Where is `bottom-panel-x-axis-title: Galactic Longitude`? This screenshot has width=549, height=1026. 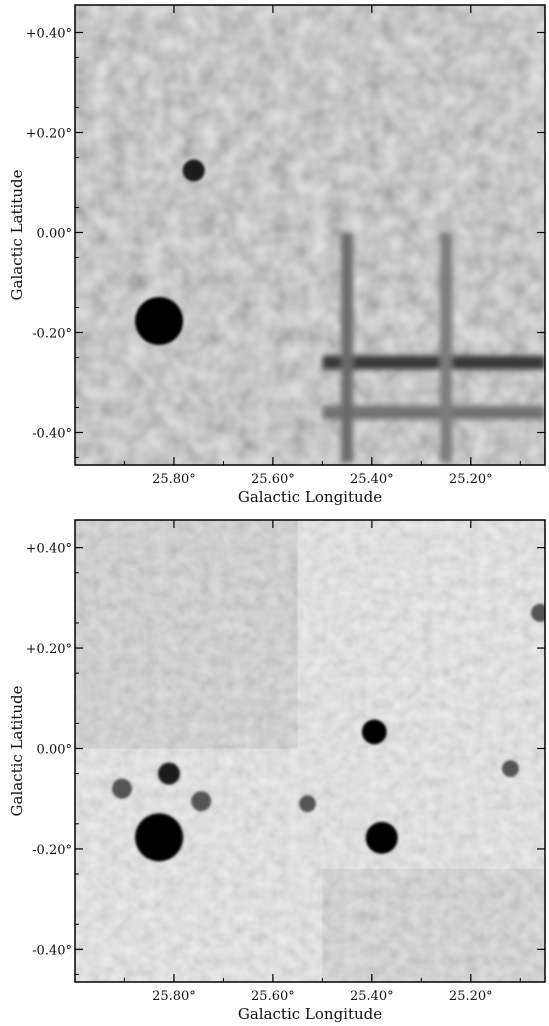 bottom-panel-x-axis-title: Galactic Longitude is located at coordinates (310, 1014).